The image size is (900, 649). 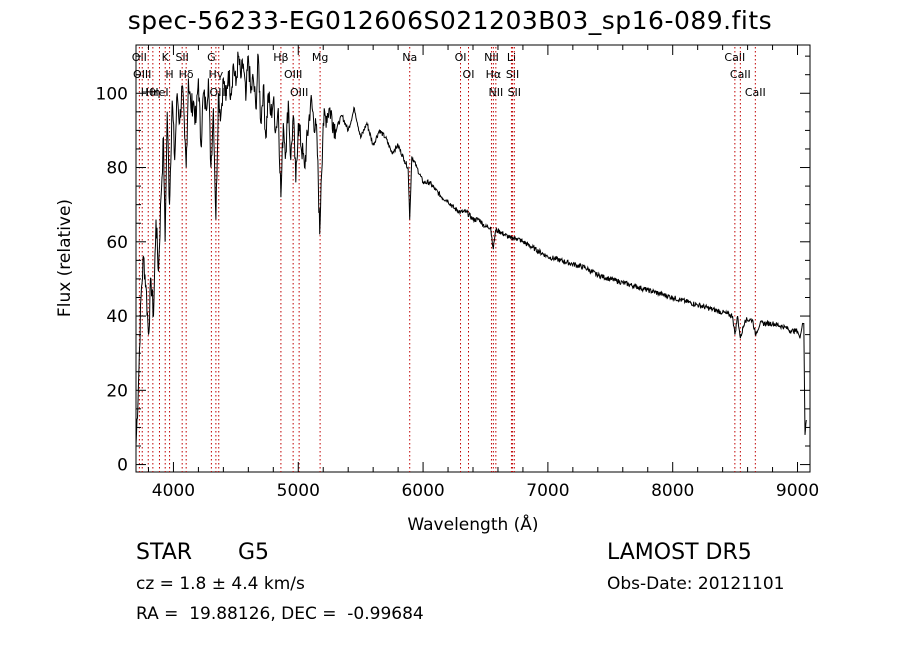 What do you see at coordinates (298, 491) in the screenshot?
I see `x-tick-label: 5000` at bounding box center [298, 491].